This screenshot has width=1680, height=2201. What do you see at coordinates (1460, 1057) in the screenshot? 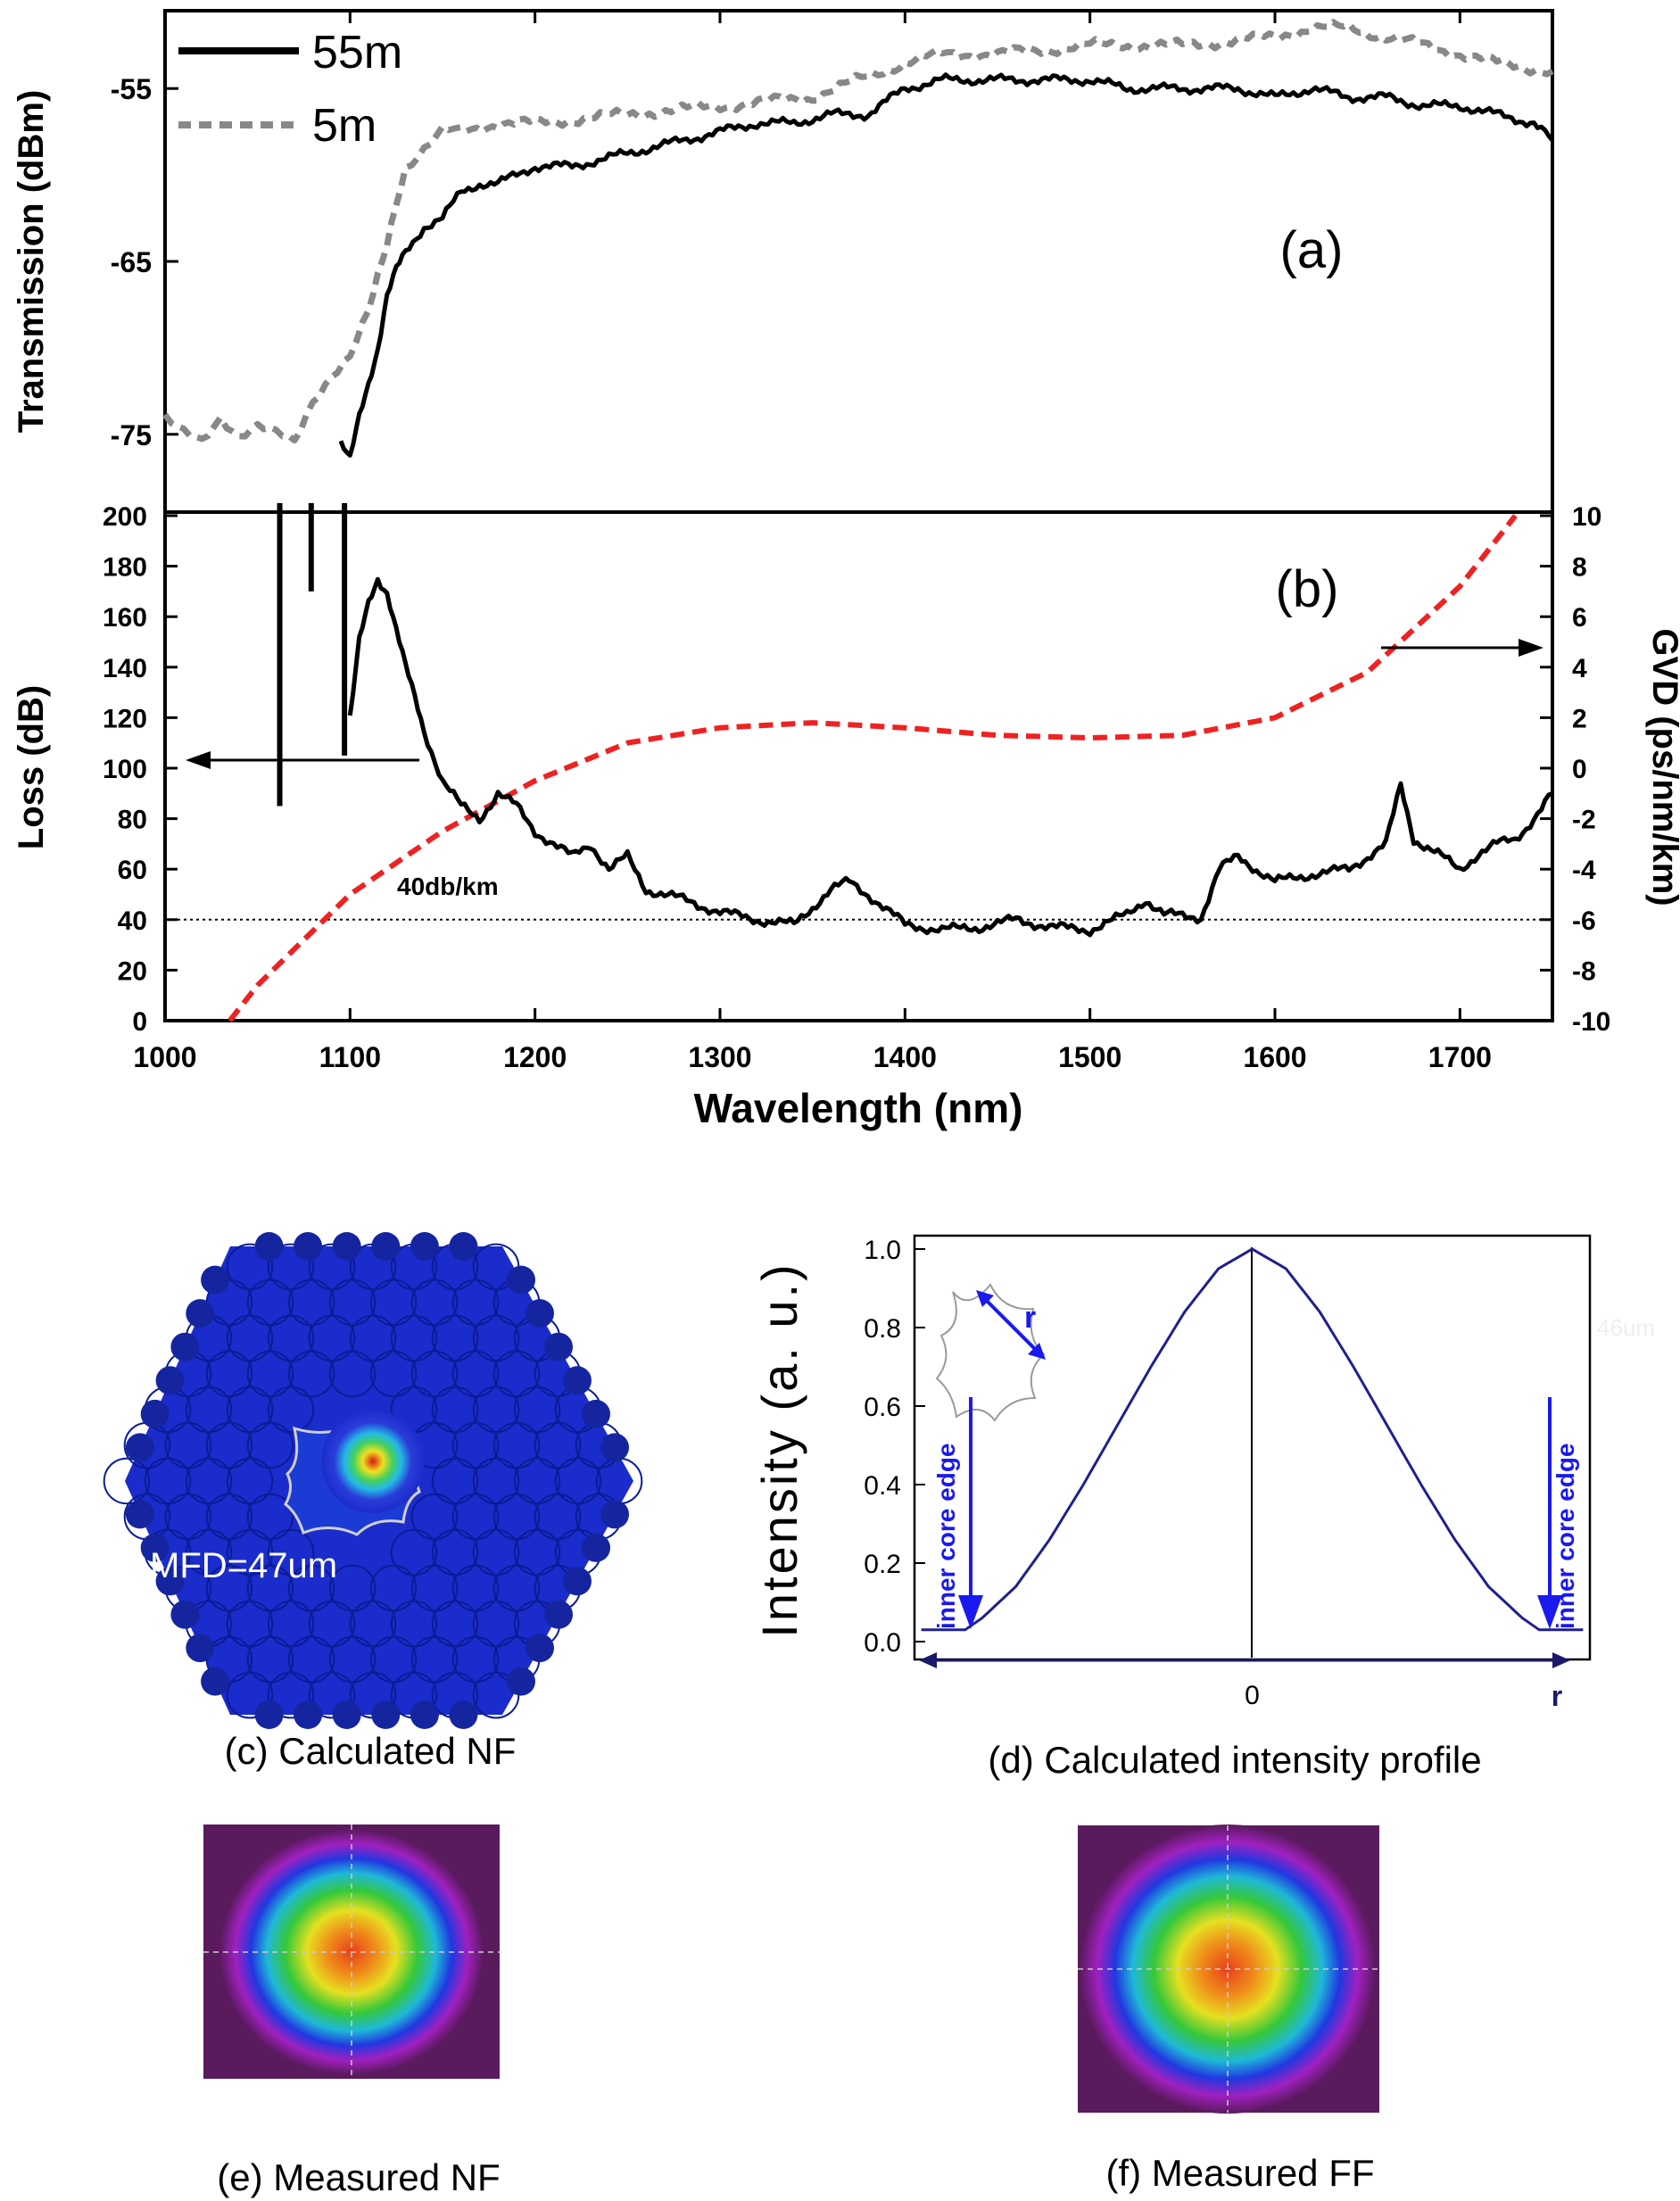
I see `panel-b-xtick-label: 1700` at bounding box center [1460, 1057].